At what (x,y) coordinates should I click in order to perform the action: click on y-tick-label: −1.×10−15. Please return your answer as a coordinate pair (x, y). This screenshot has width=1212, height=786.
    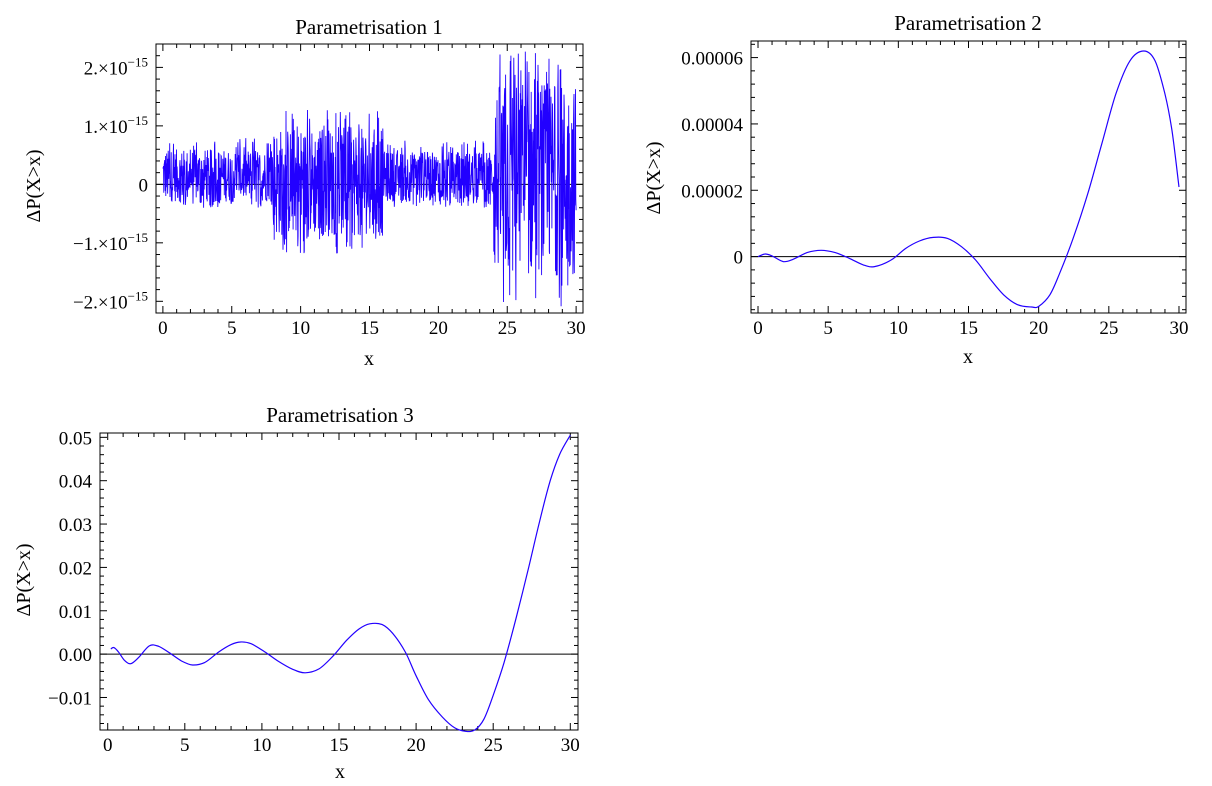
    Looking at the image, I should click on (110, 242).